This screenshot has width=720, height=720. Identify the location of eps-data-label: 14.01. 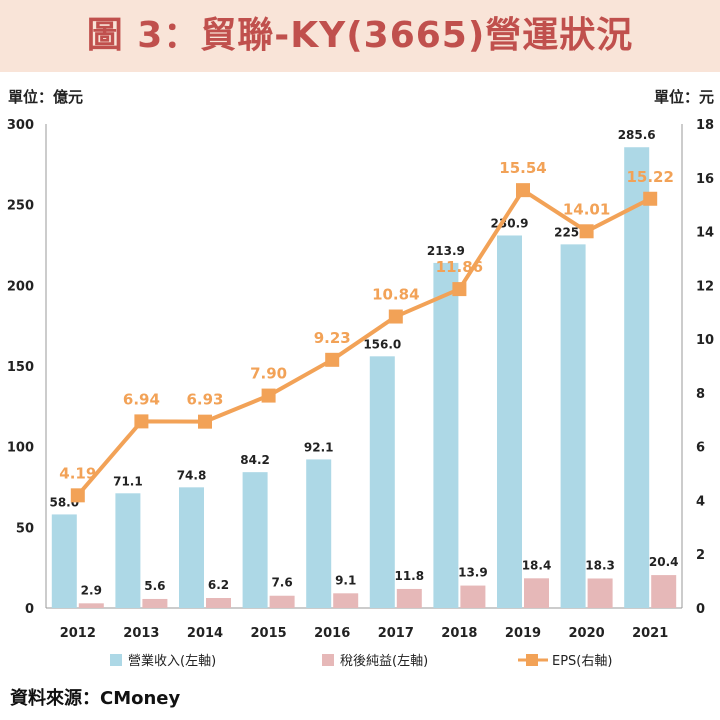
(586, 209).